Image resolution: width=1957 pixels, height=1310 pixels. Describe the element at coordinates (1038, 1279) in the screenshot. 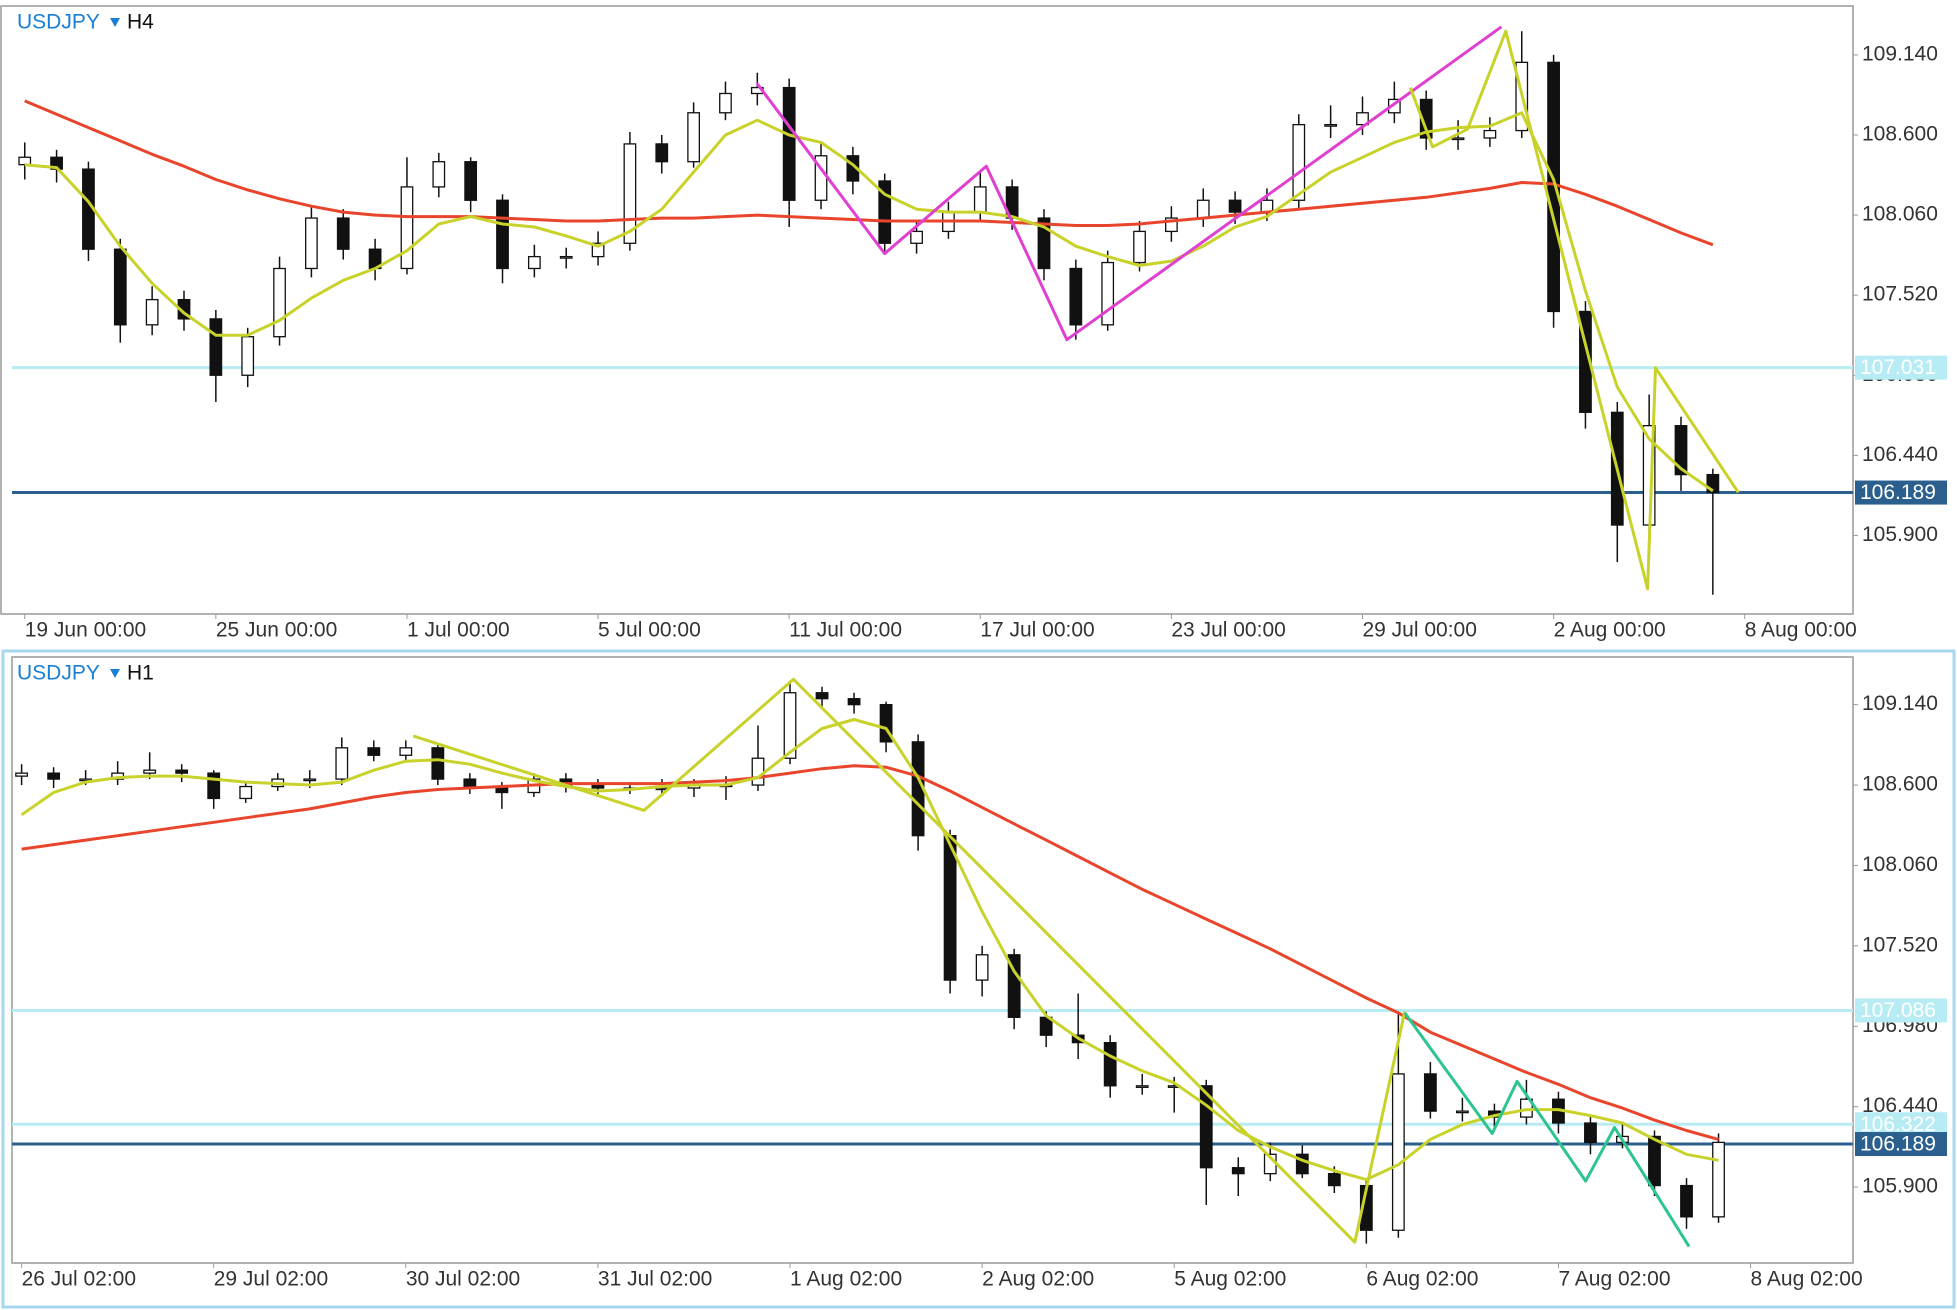

I see `x-tick-label: 2 Aug 02:00` at that location.